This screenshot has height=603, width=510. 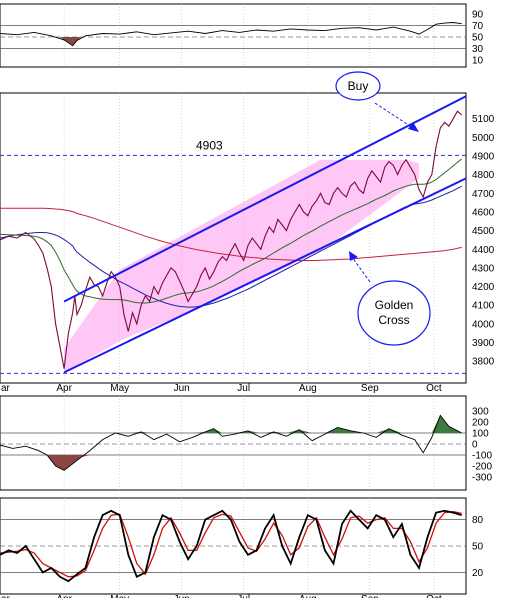 I want to click on oscillator-panel-frame, so click(x=233, y=443).